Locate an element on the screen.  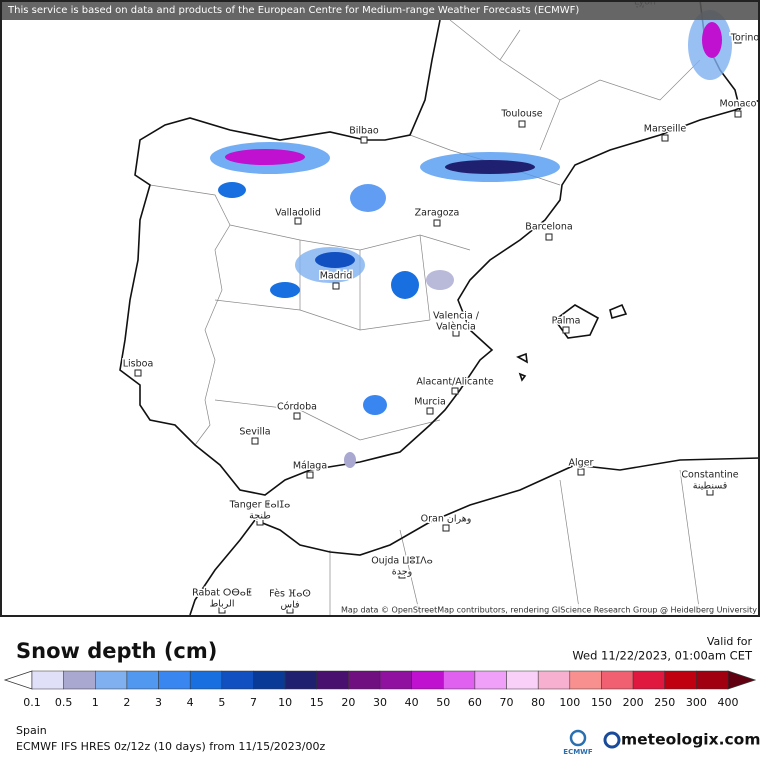
attribution-bg is located at coordinates (549, 610).